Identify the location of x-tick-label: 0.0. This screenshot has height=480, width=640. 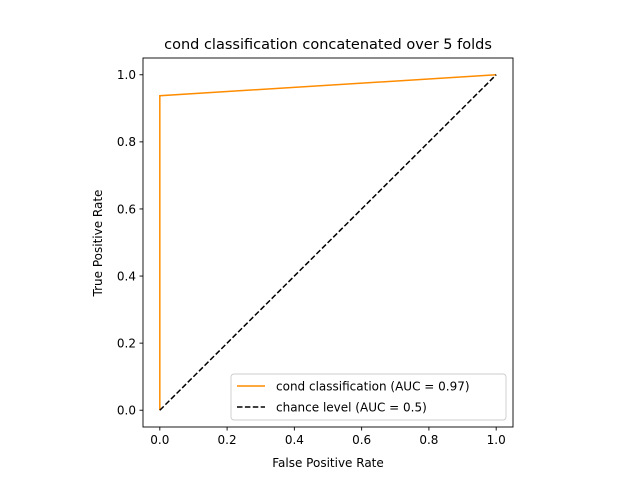
(159, 440).